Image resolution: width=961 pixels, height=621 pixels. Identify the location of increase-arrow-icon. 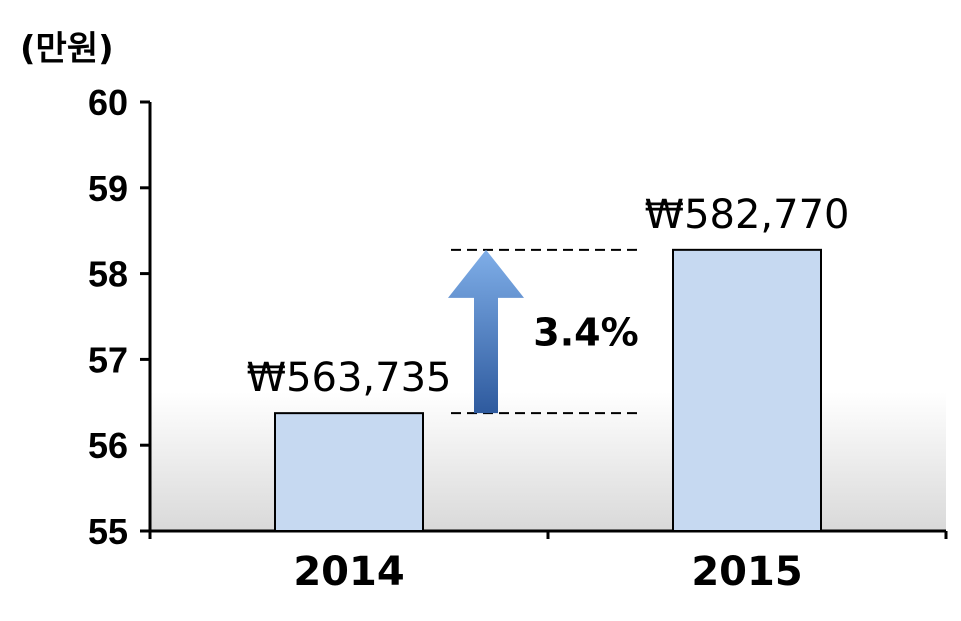
(486, 331).